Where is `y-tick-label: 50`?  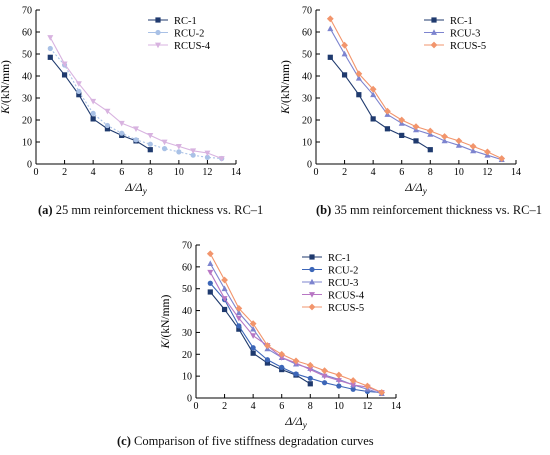 y-tick-label: 50 is located at coordinates (187, 289).